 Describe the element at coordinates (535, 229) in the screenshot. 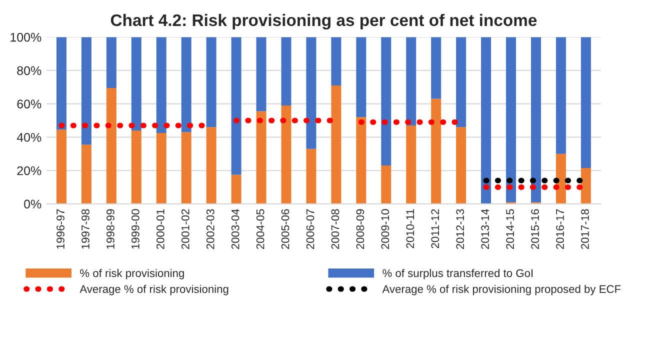

I see `x-tick-label: 2015-16` at that location.